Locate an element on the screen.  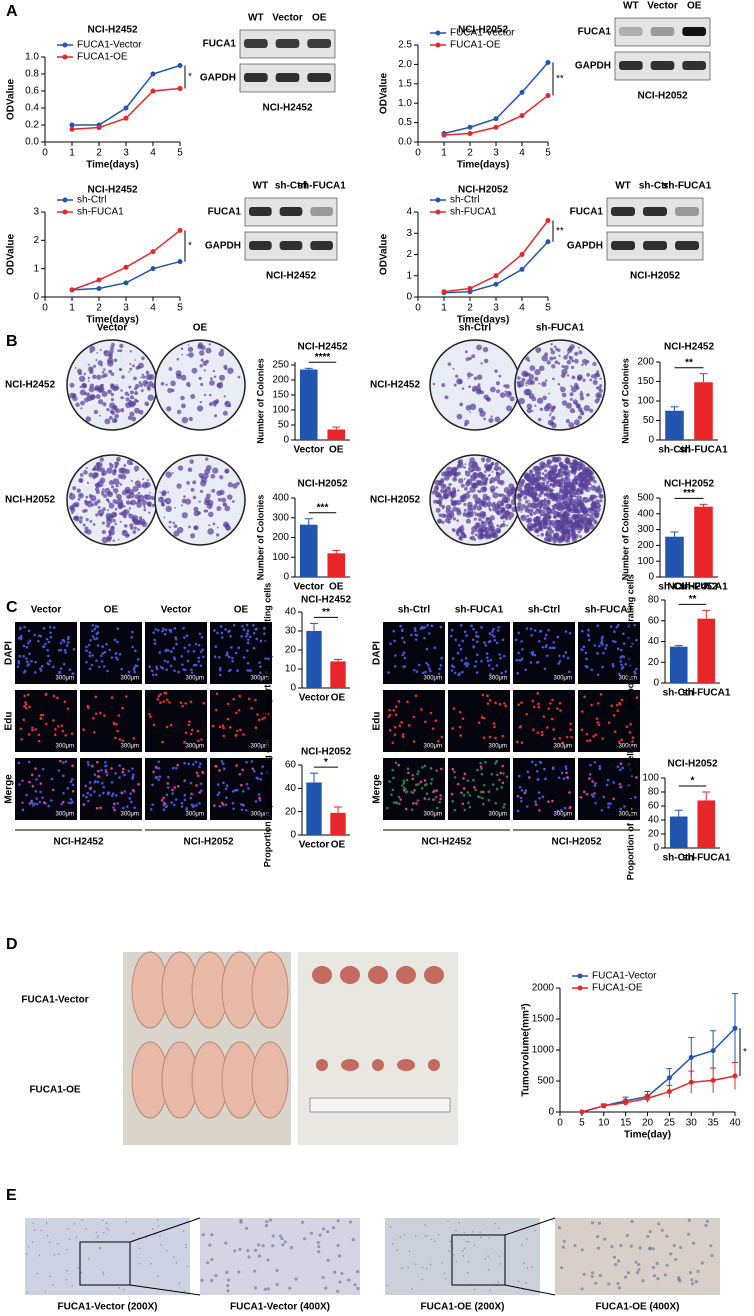
chart-title: NCI-H2052 is located at coordinates (483, 30).